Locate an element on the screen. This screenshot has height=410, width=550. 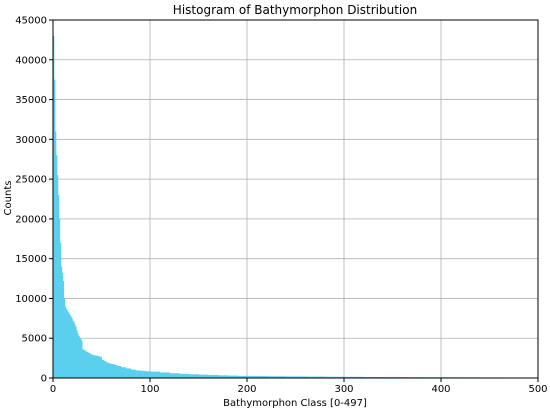
y-axis-label: Counts is located at coordinates (8, 198).